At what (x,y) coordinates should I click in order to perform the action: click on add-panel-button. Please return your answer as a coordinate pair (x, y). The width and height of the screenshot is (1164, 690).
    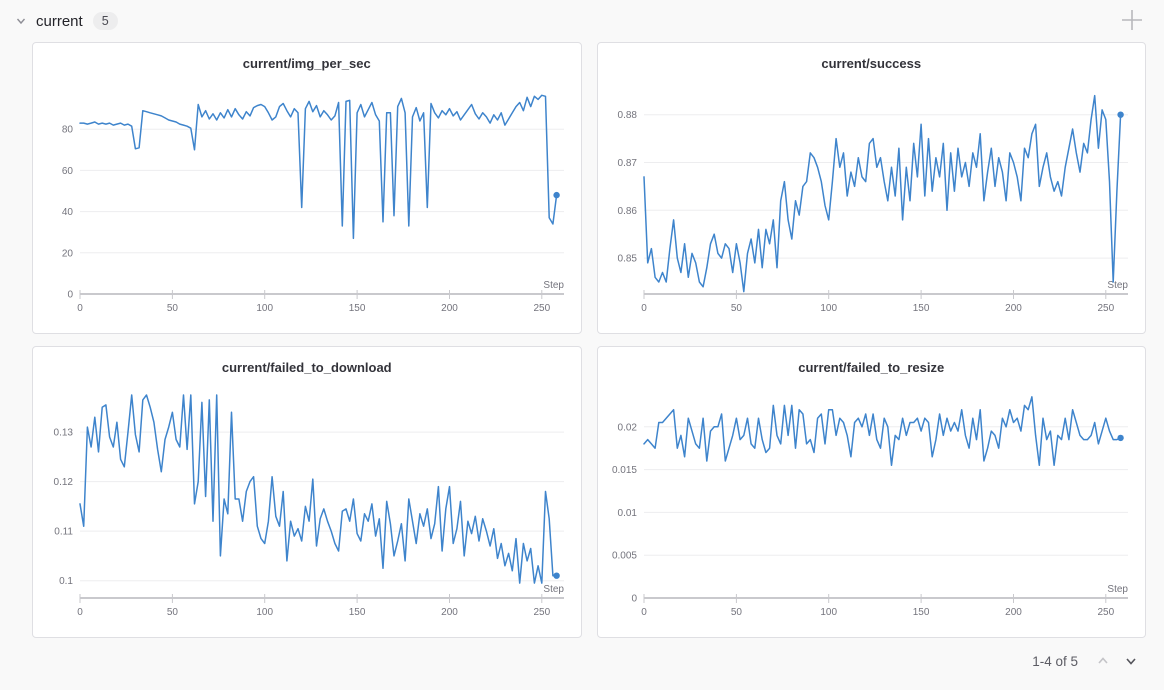
    Looking at the image, I should click on (1132, 20).